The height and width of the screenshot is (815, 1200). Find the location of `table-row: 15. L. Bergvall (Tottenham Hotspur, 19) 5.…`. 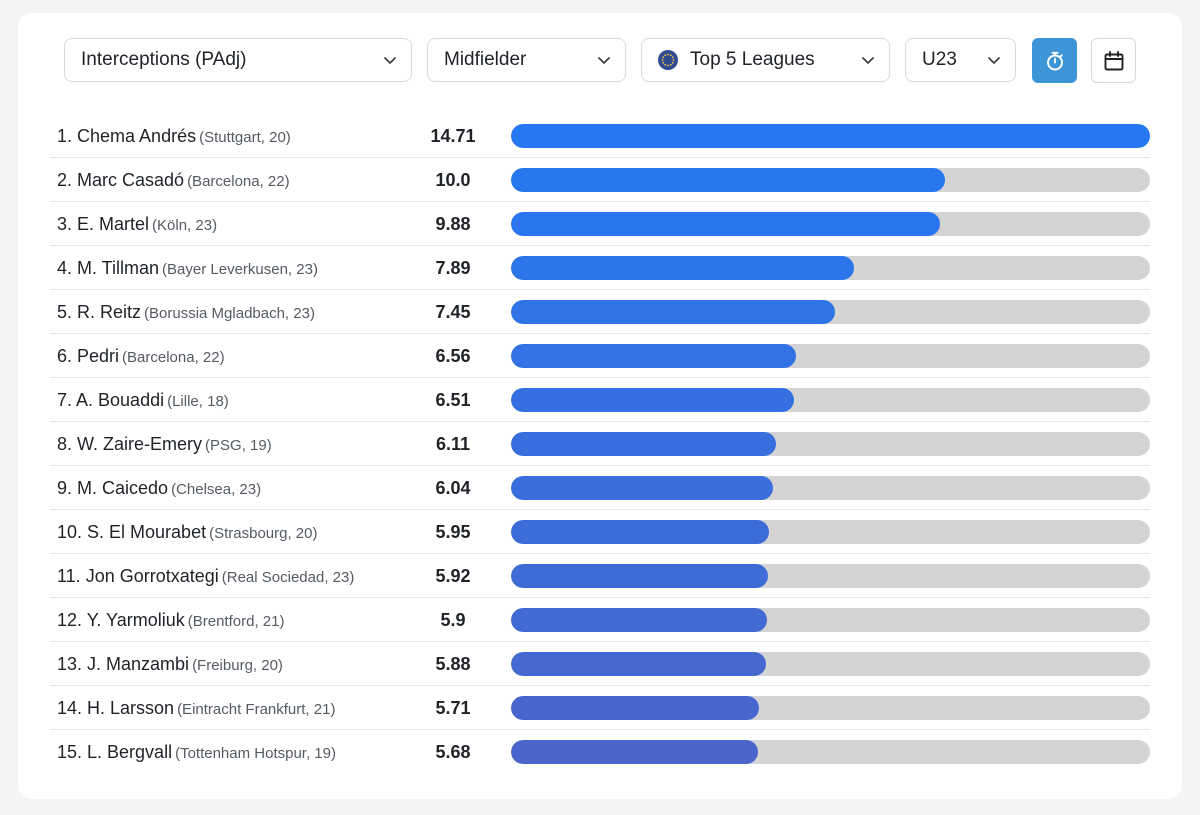

table-row: 15. L. Bergvall (Tottenham Hotspur, 19) 5.… is located at coordinates (600, 752).